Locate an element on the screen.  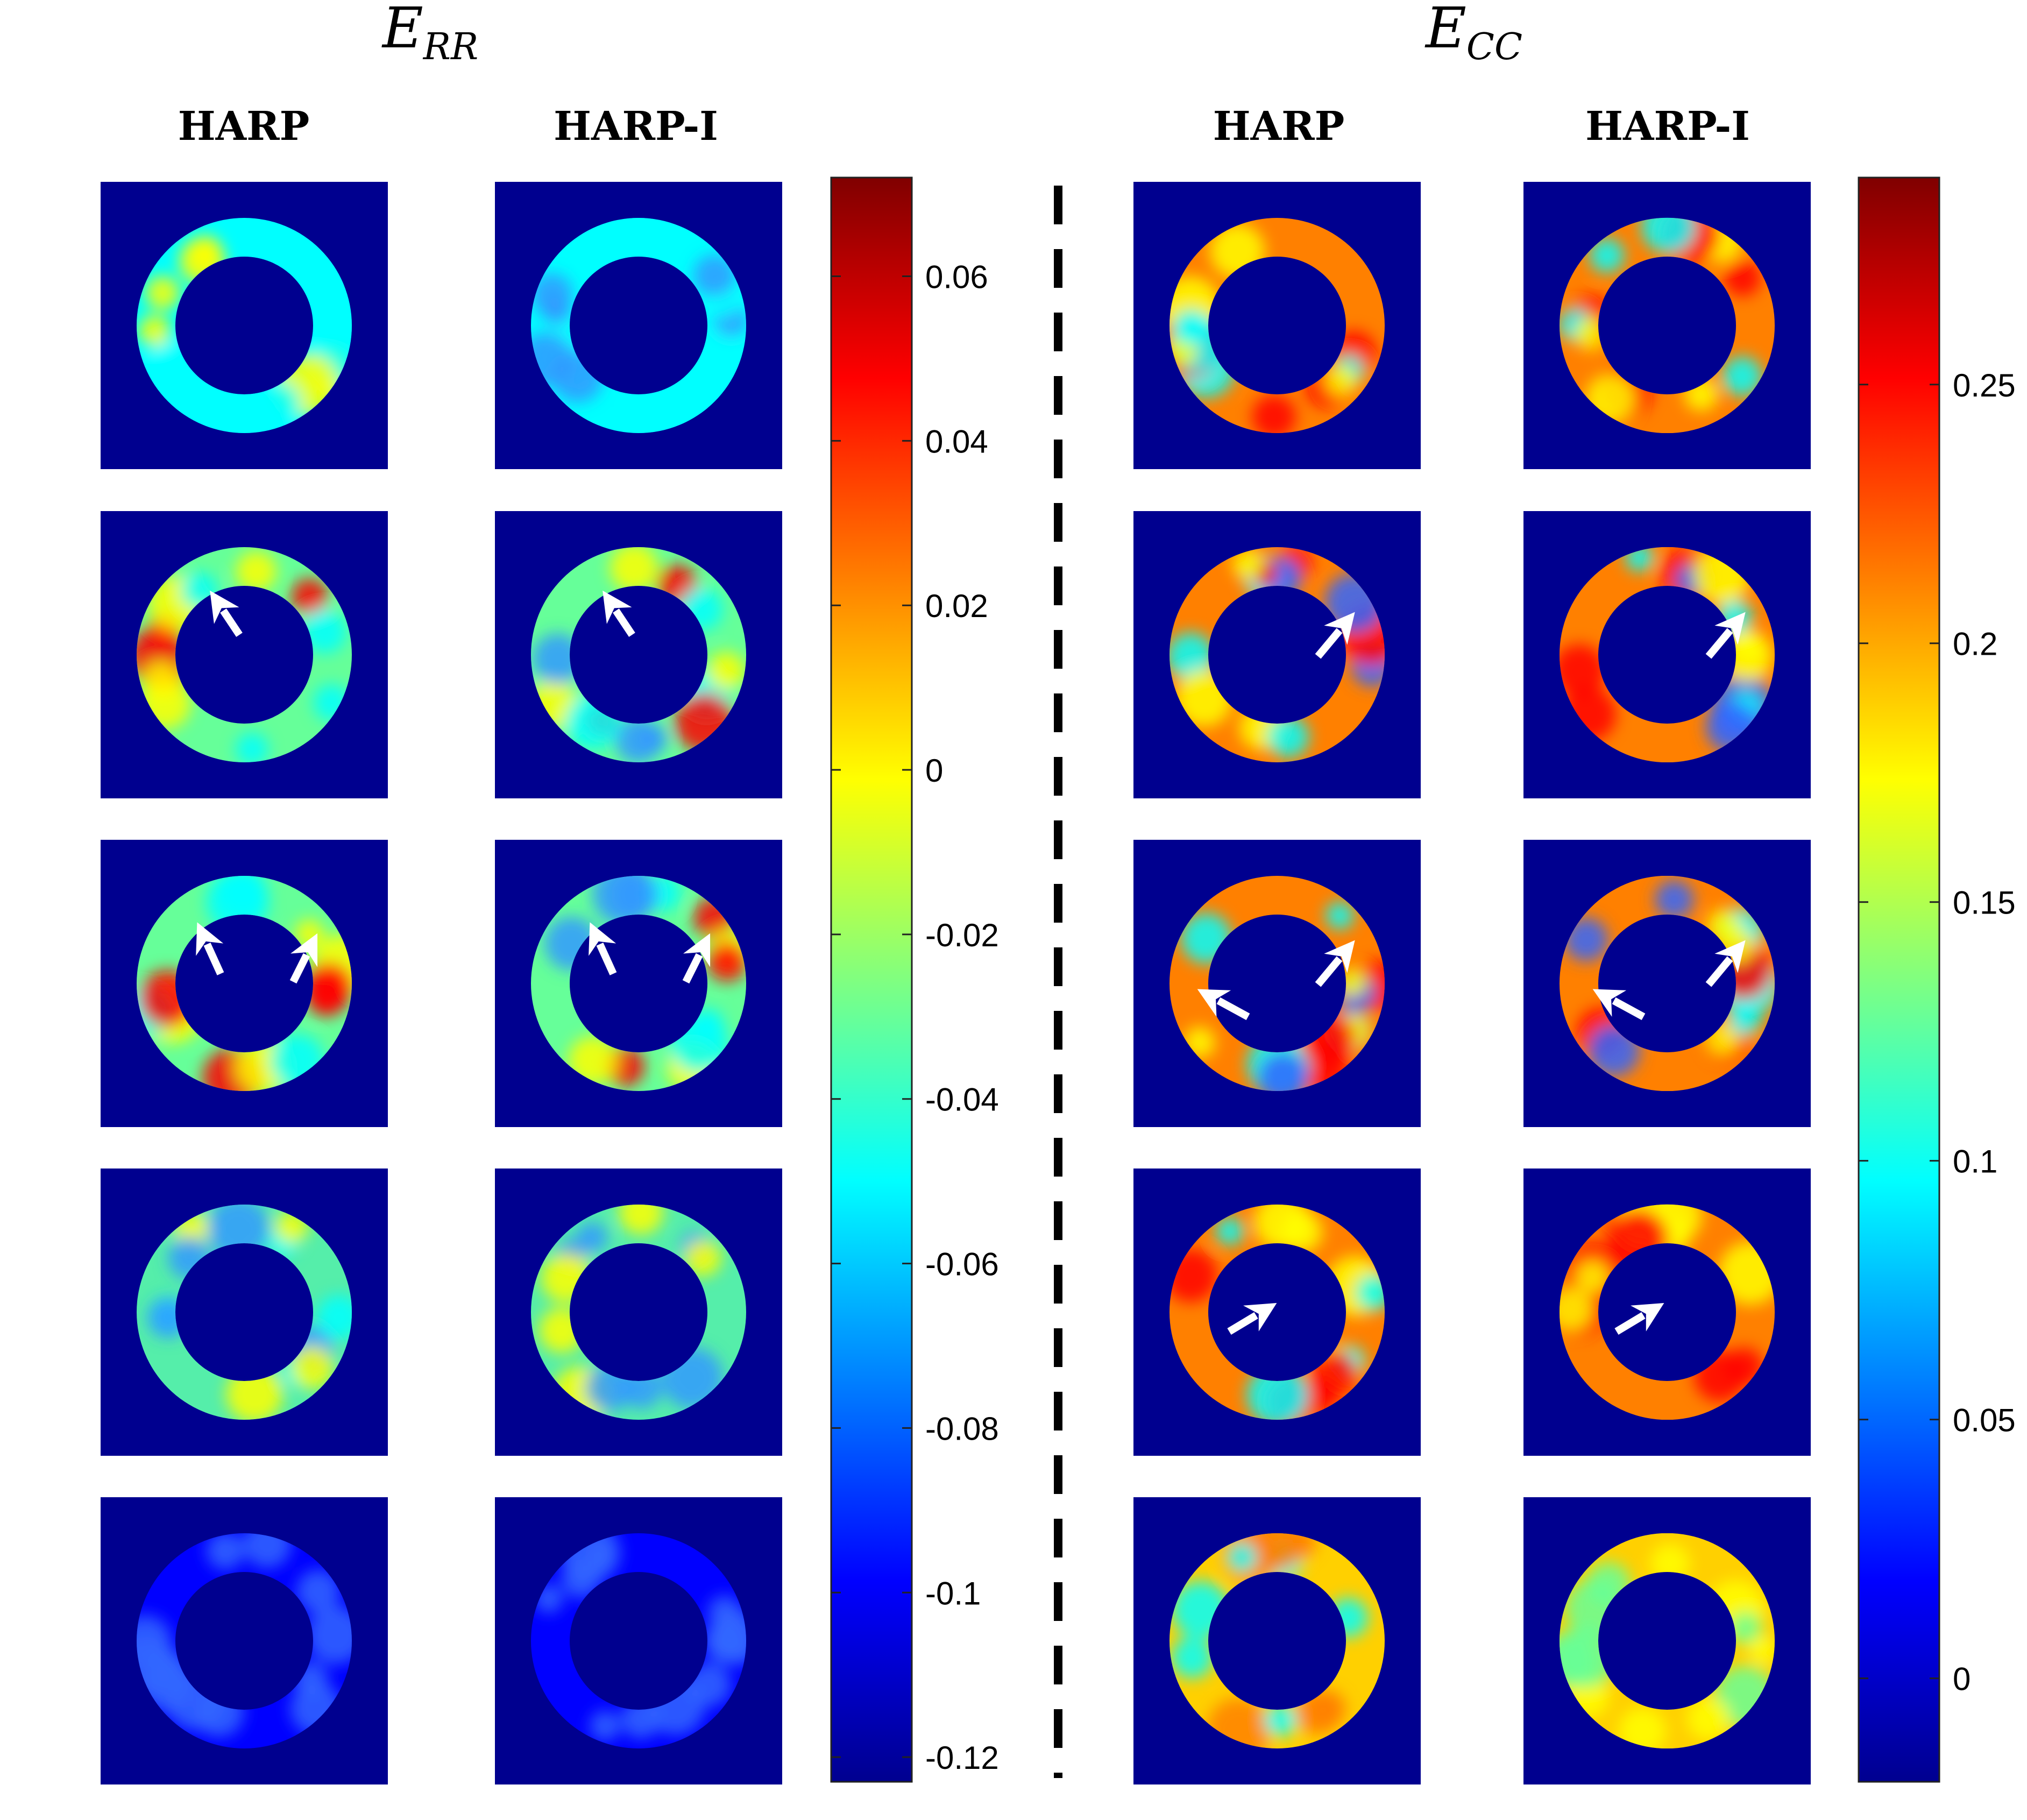
colorbar-tick-label: 0.02 is located at coordinates (956, 606).